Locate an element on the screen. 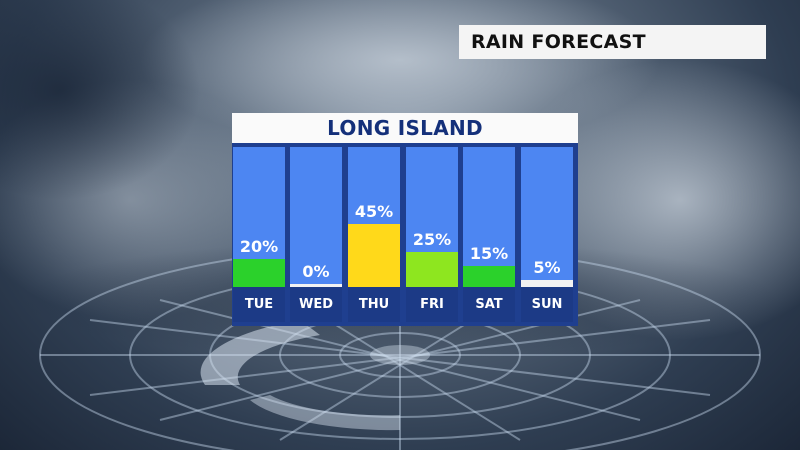 The width and height of the screenshot is (800, 450). panel-header: LONG ISLAND is located at coordinates (405, 128).